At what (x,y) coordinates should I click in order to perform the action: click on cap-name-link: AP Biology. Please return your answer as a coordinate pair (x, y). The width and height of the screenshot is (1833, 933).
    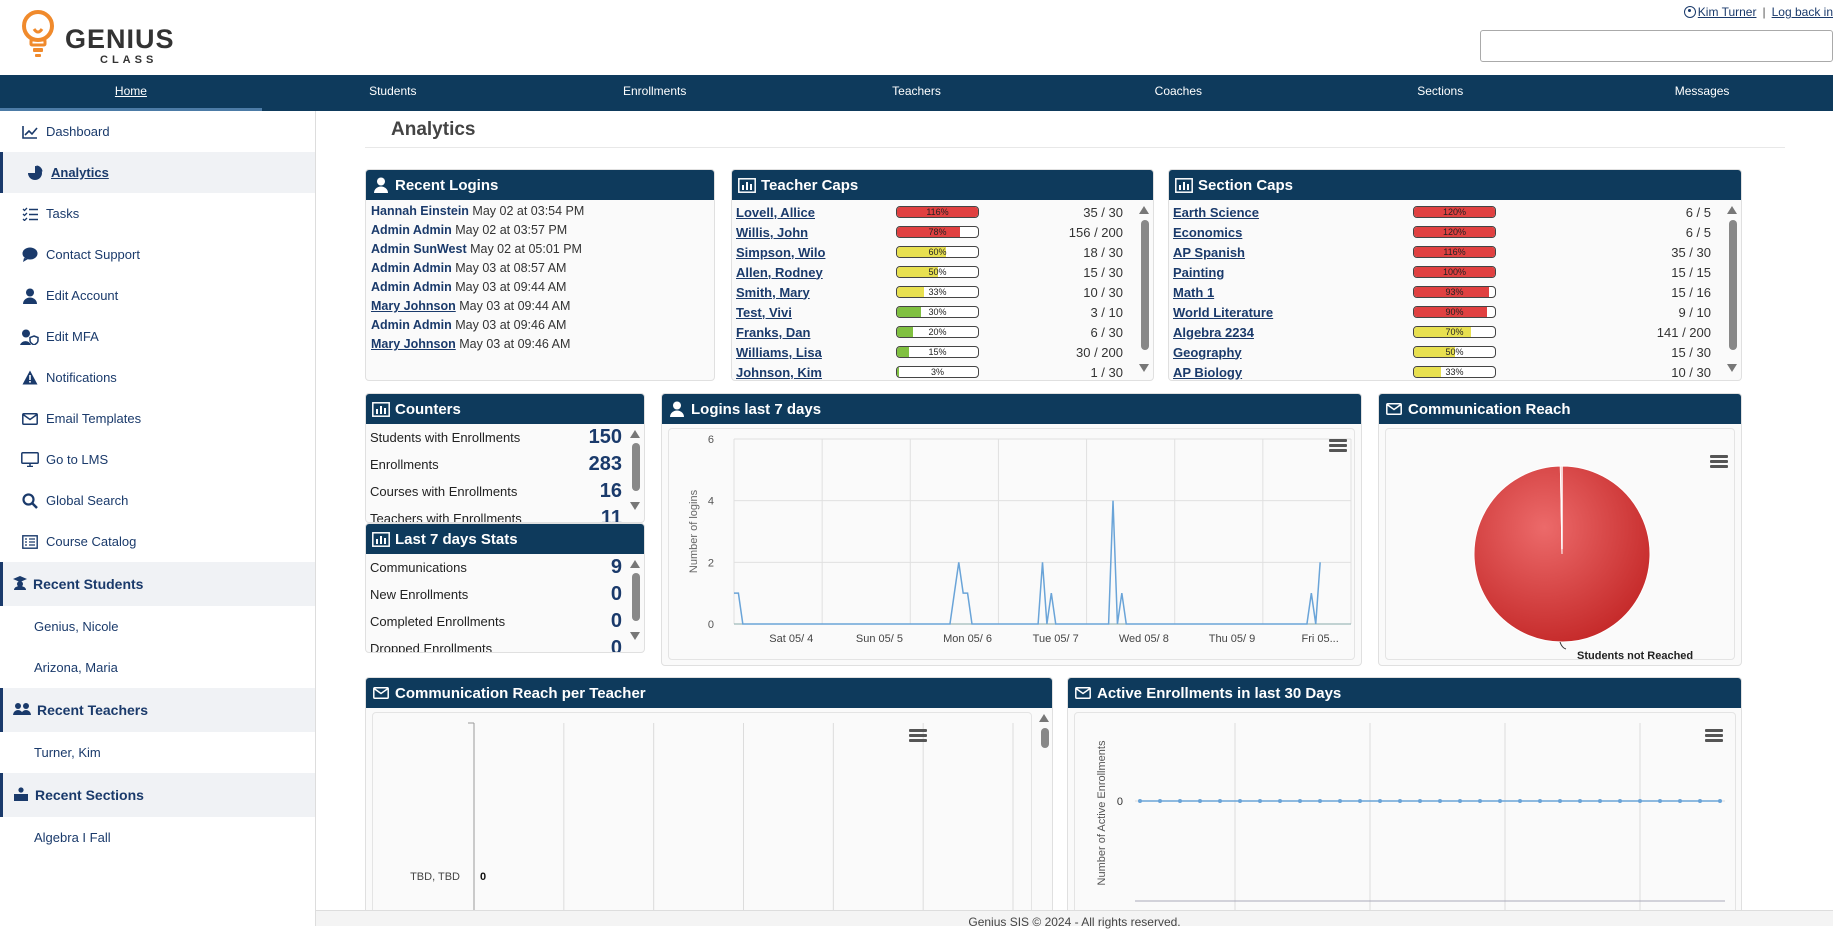
    Looking at the image, I should click on (1208, 372).